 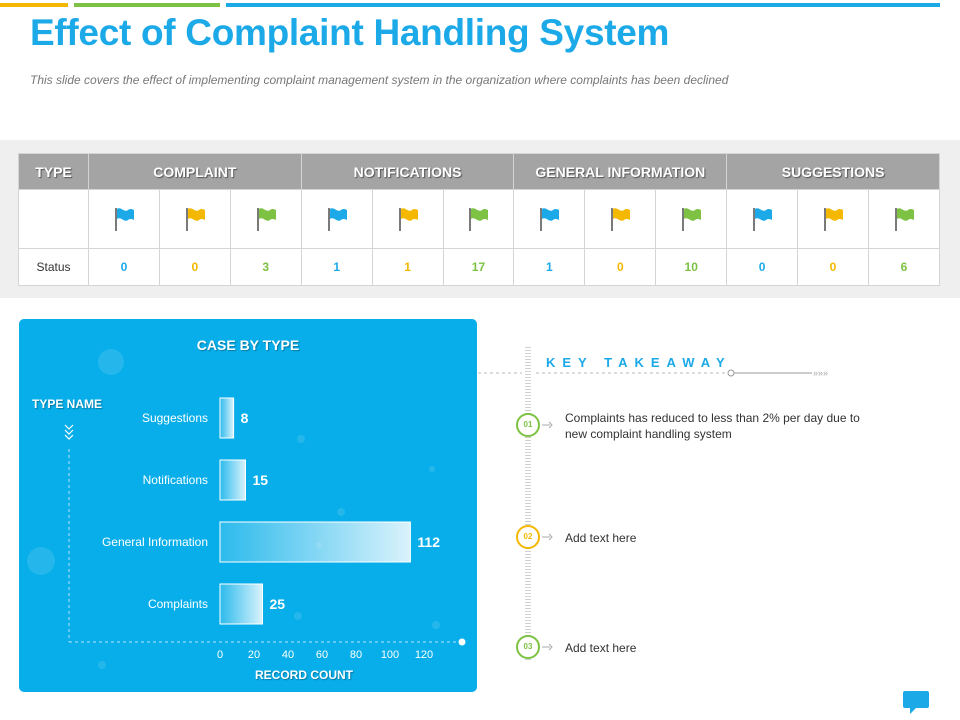 I want to click on status-value: 3, so click(x=265, y=267).